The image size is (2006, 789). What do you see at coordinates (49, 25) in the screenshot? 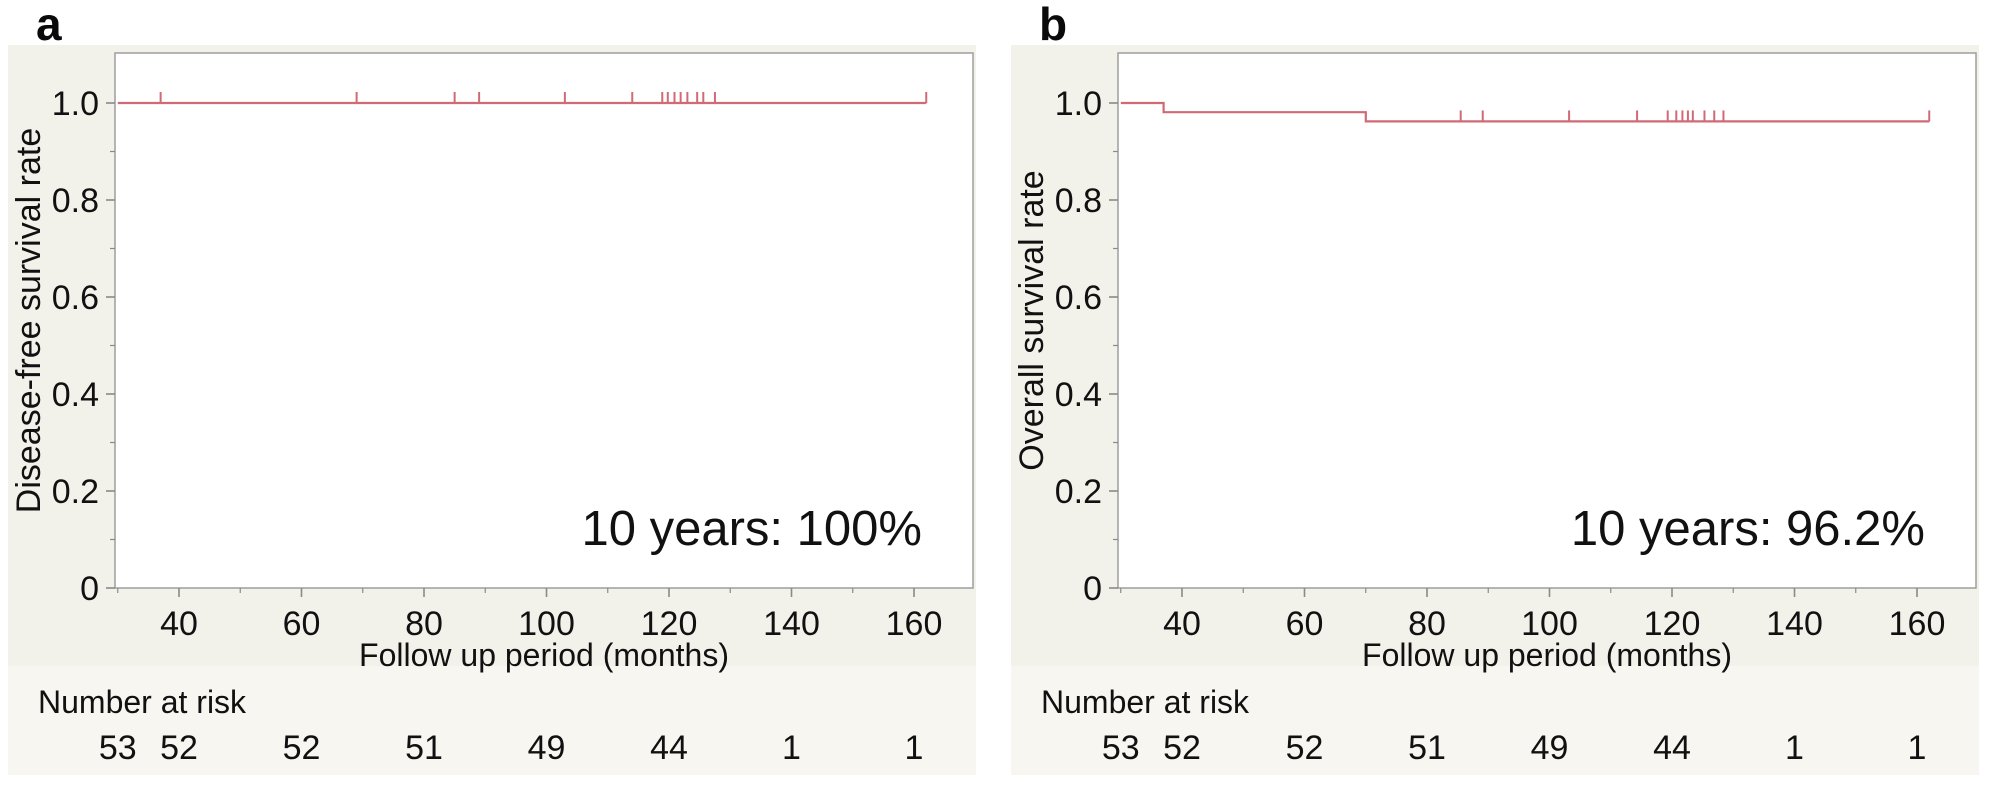
I see `panel-a-letter: a` at bounding box center [49, 25].